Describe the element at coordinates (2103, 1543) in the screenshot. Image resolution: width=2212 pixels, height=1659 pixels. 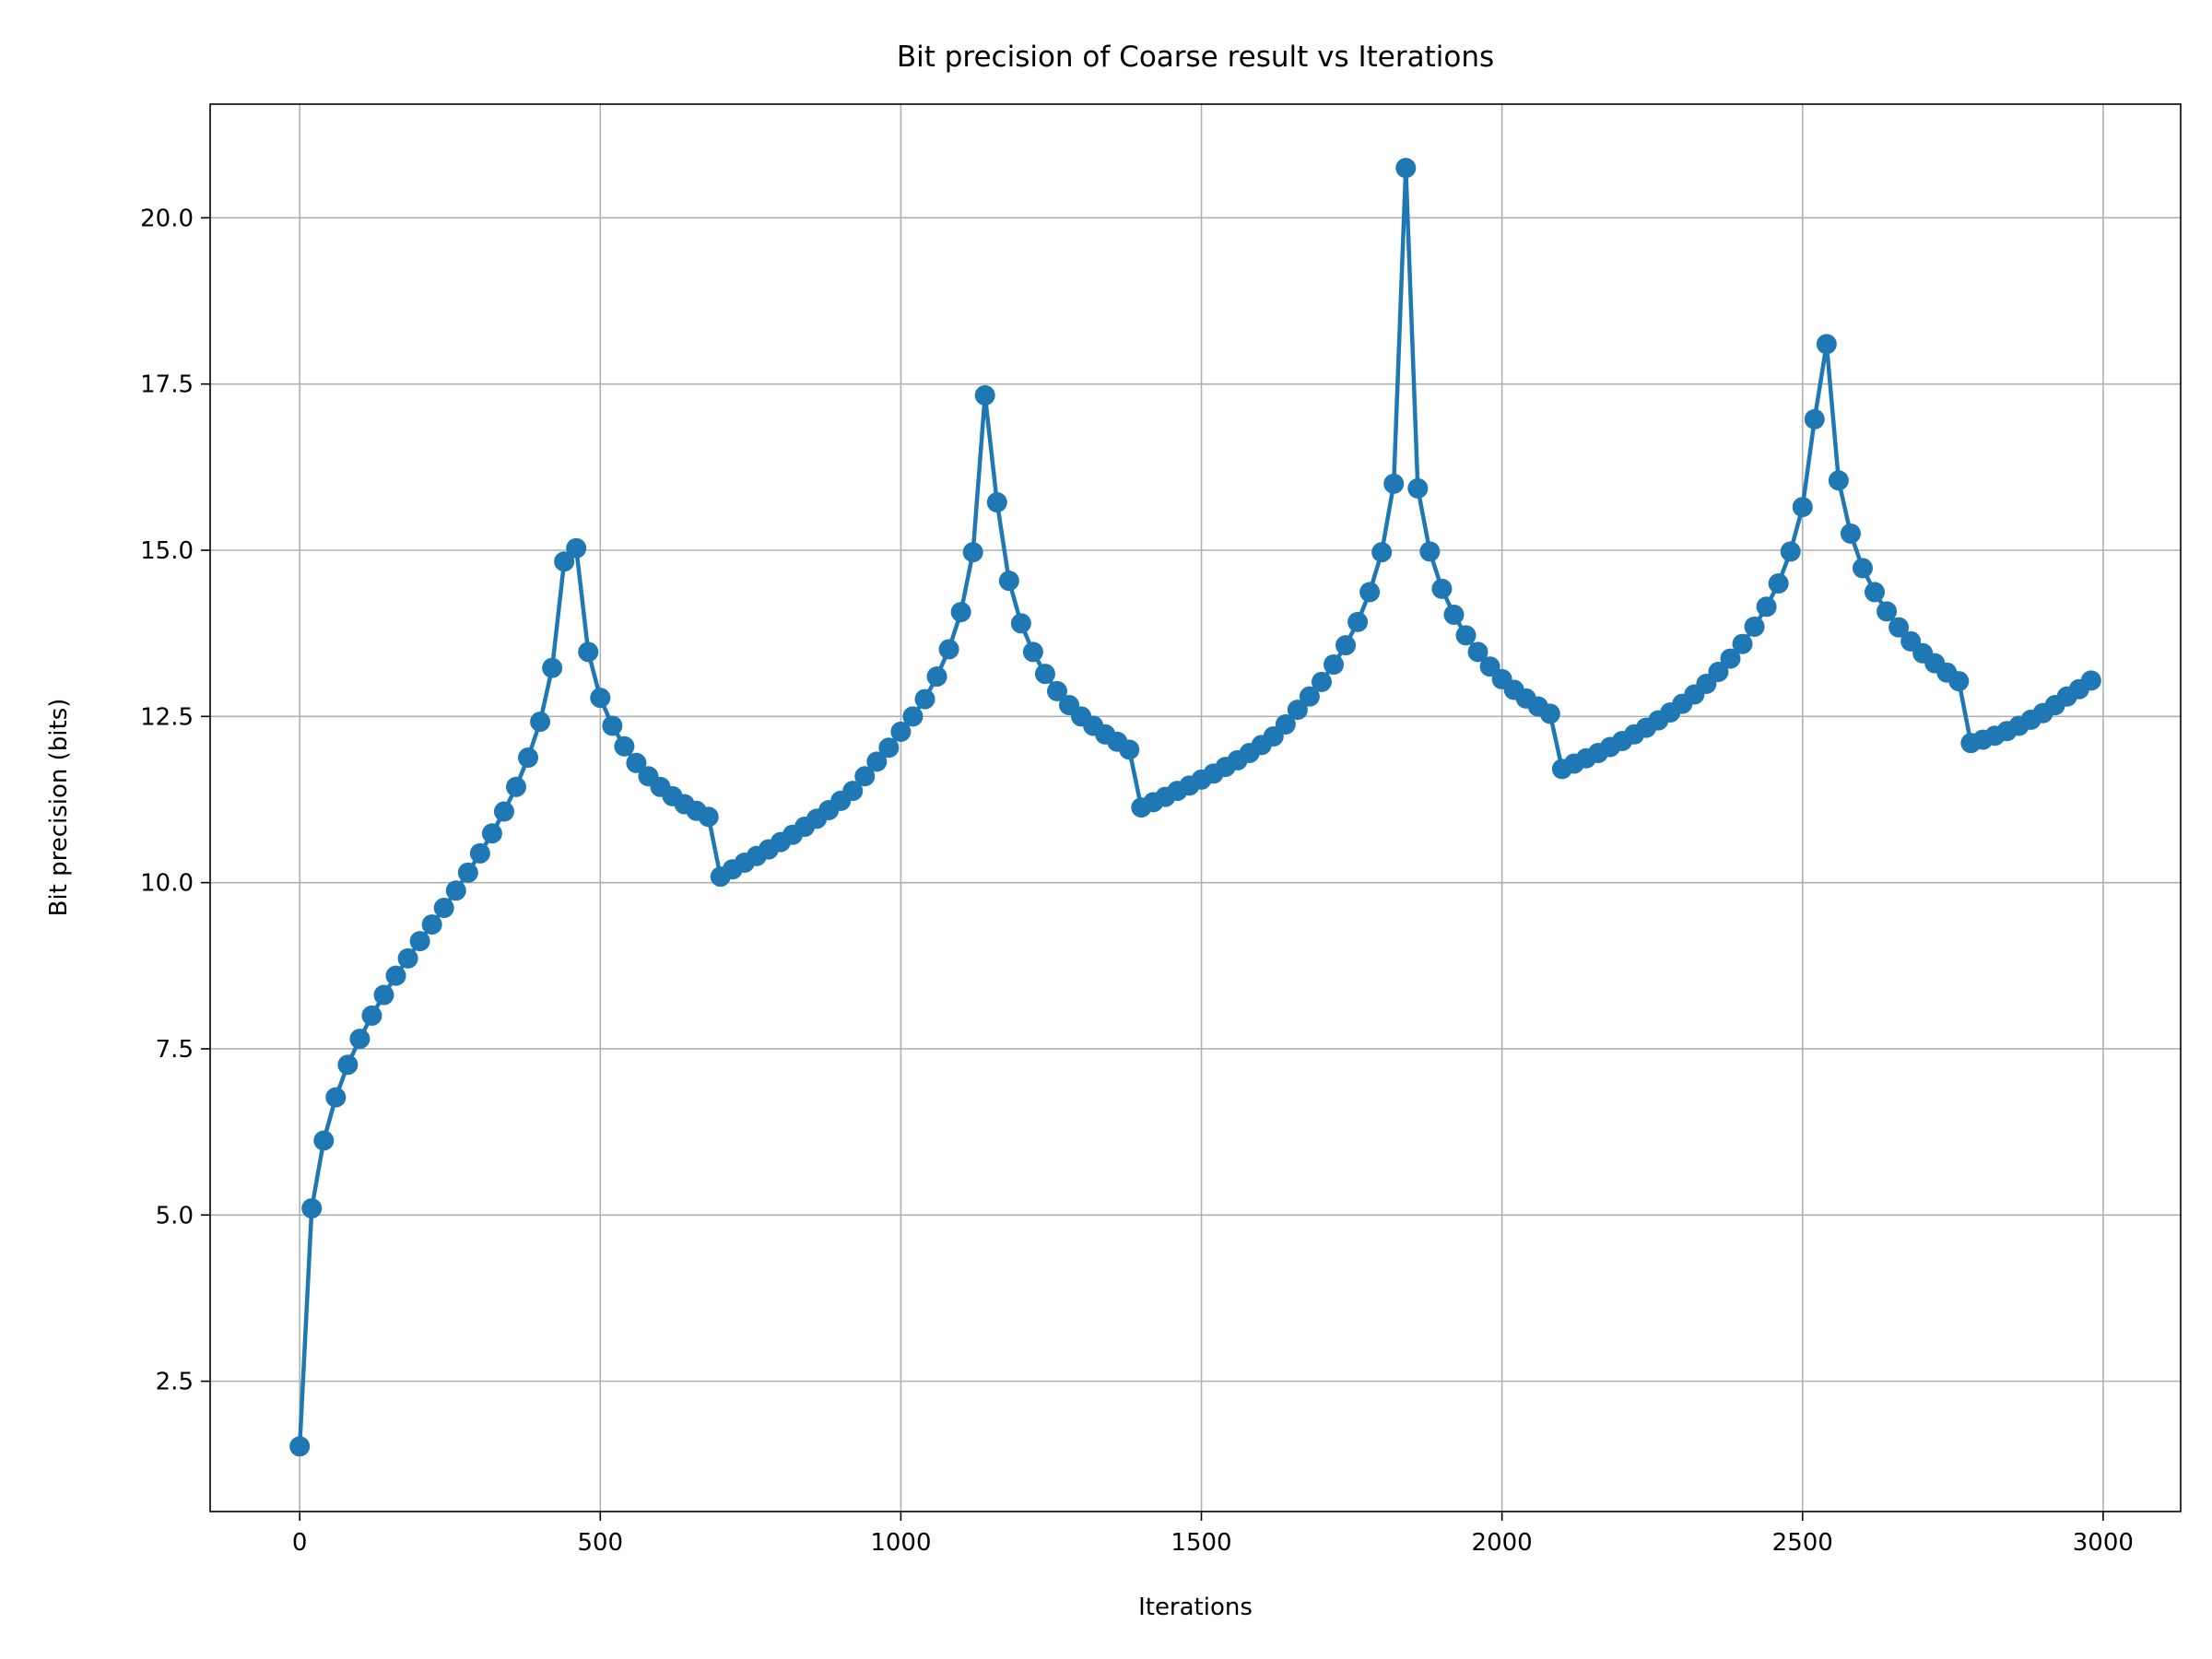
I see `x-tick-label: 3000` at that location.